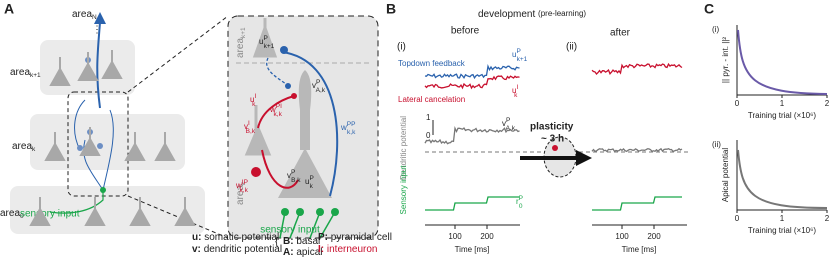 The image size is (831, 261). Describe the element at coordinates (401, 47) in the screenshot. I see `sub-label: (i)` at that location.